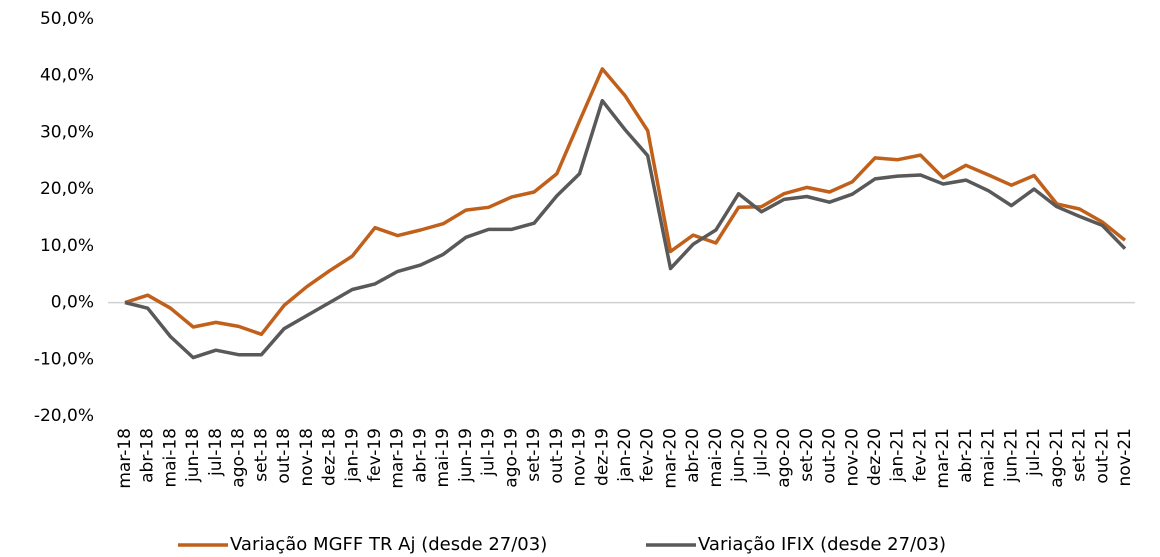 The height and width of the screenshot is (557, 1160). I want to click on x-tick-label: set-19, so click(534, 455).